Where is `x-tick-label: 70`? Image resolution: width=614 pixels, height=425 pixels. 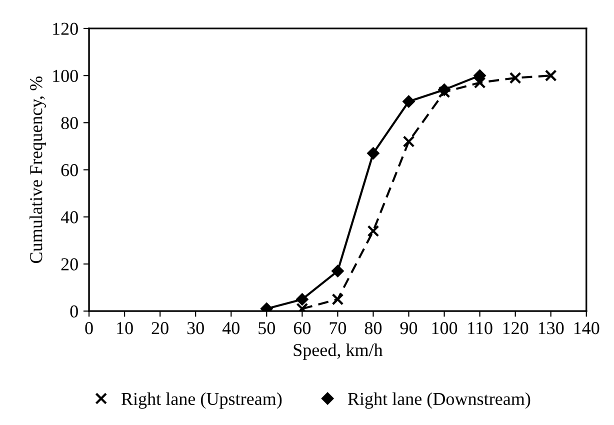
x-tick-label: 70 is located at coordinates (338, 328).